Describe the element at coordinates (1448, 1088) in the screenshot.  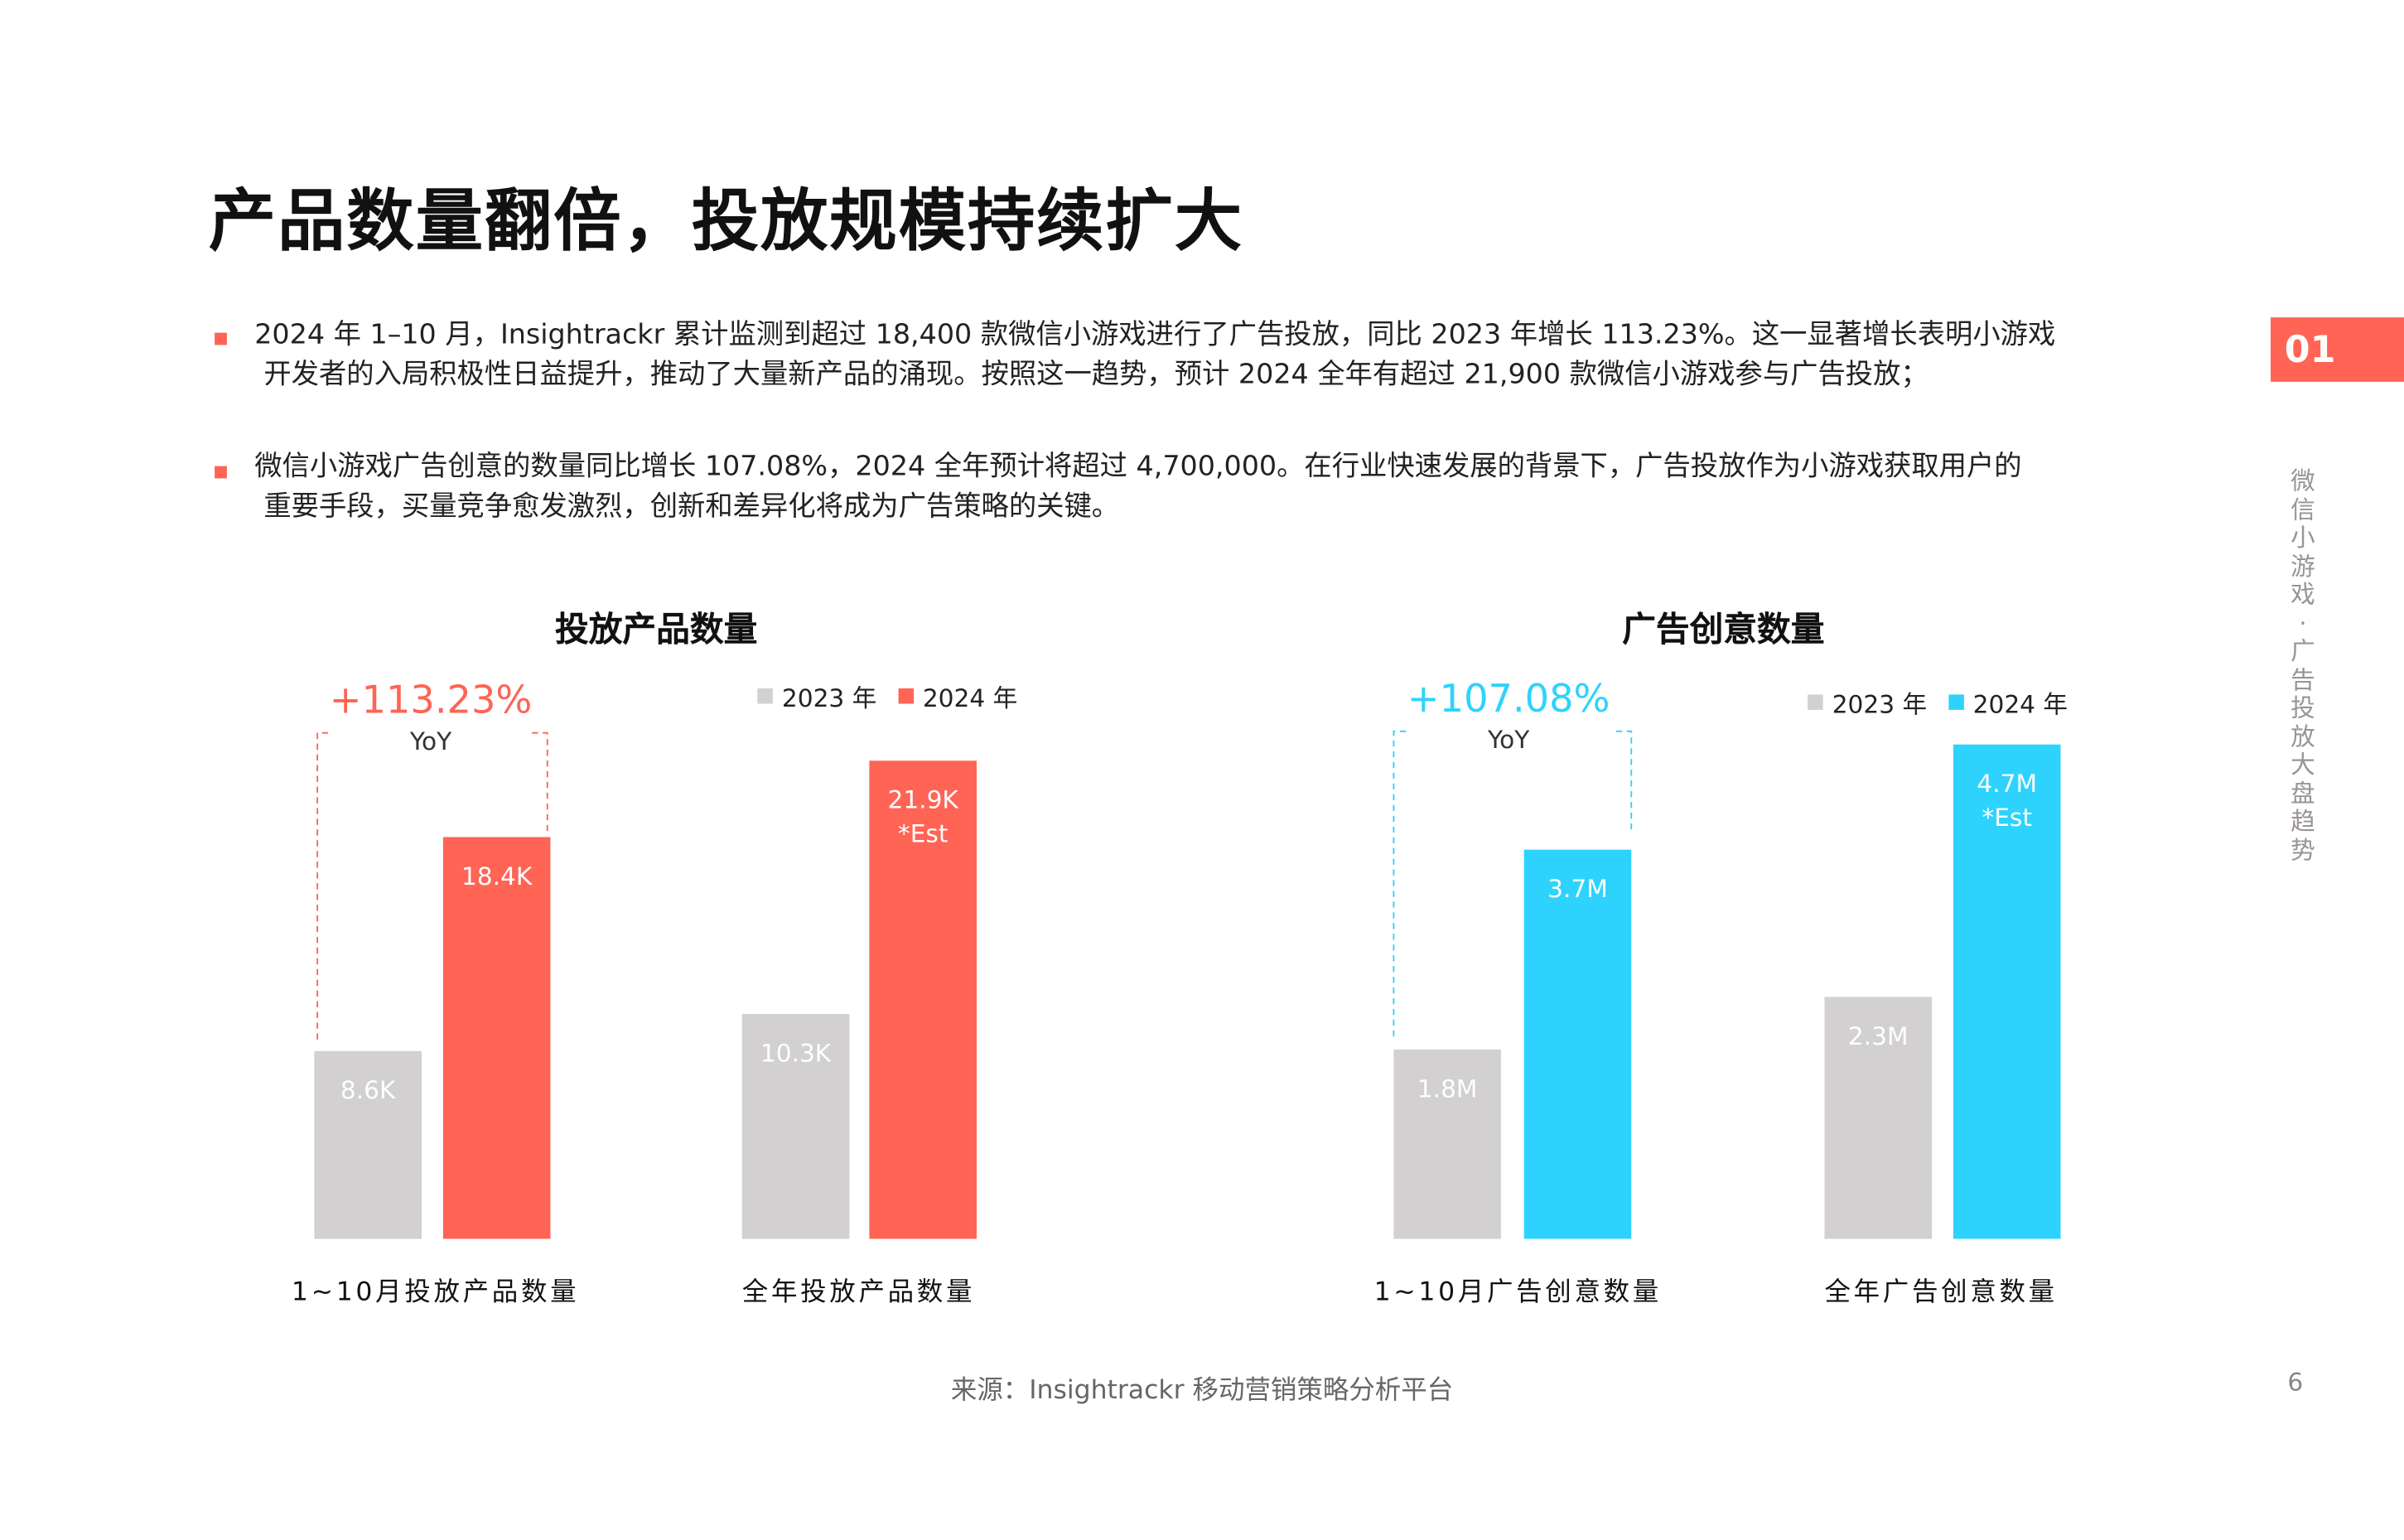
I see `bar-value-label: 1.8M` at that location.